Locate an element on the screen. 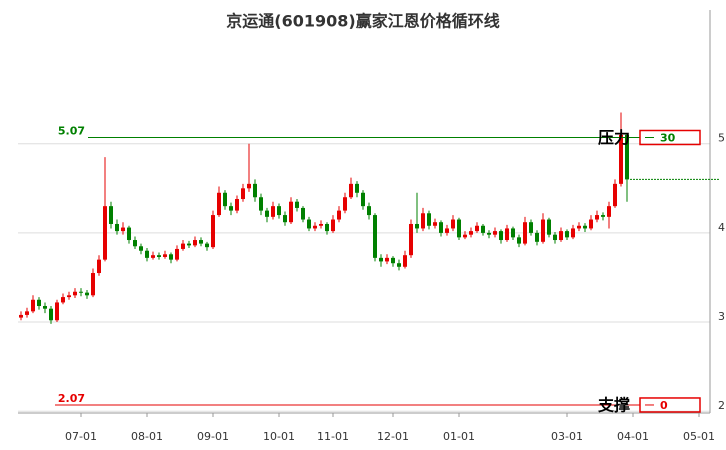  y-tick-label: 3 is located at coordinates (721, 316).